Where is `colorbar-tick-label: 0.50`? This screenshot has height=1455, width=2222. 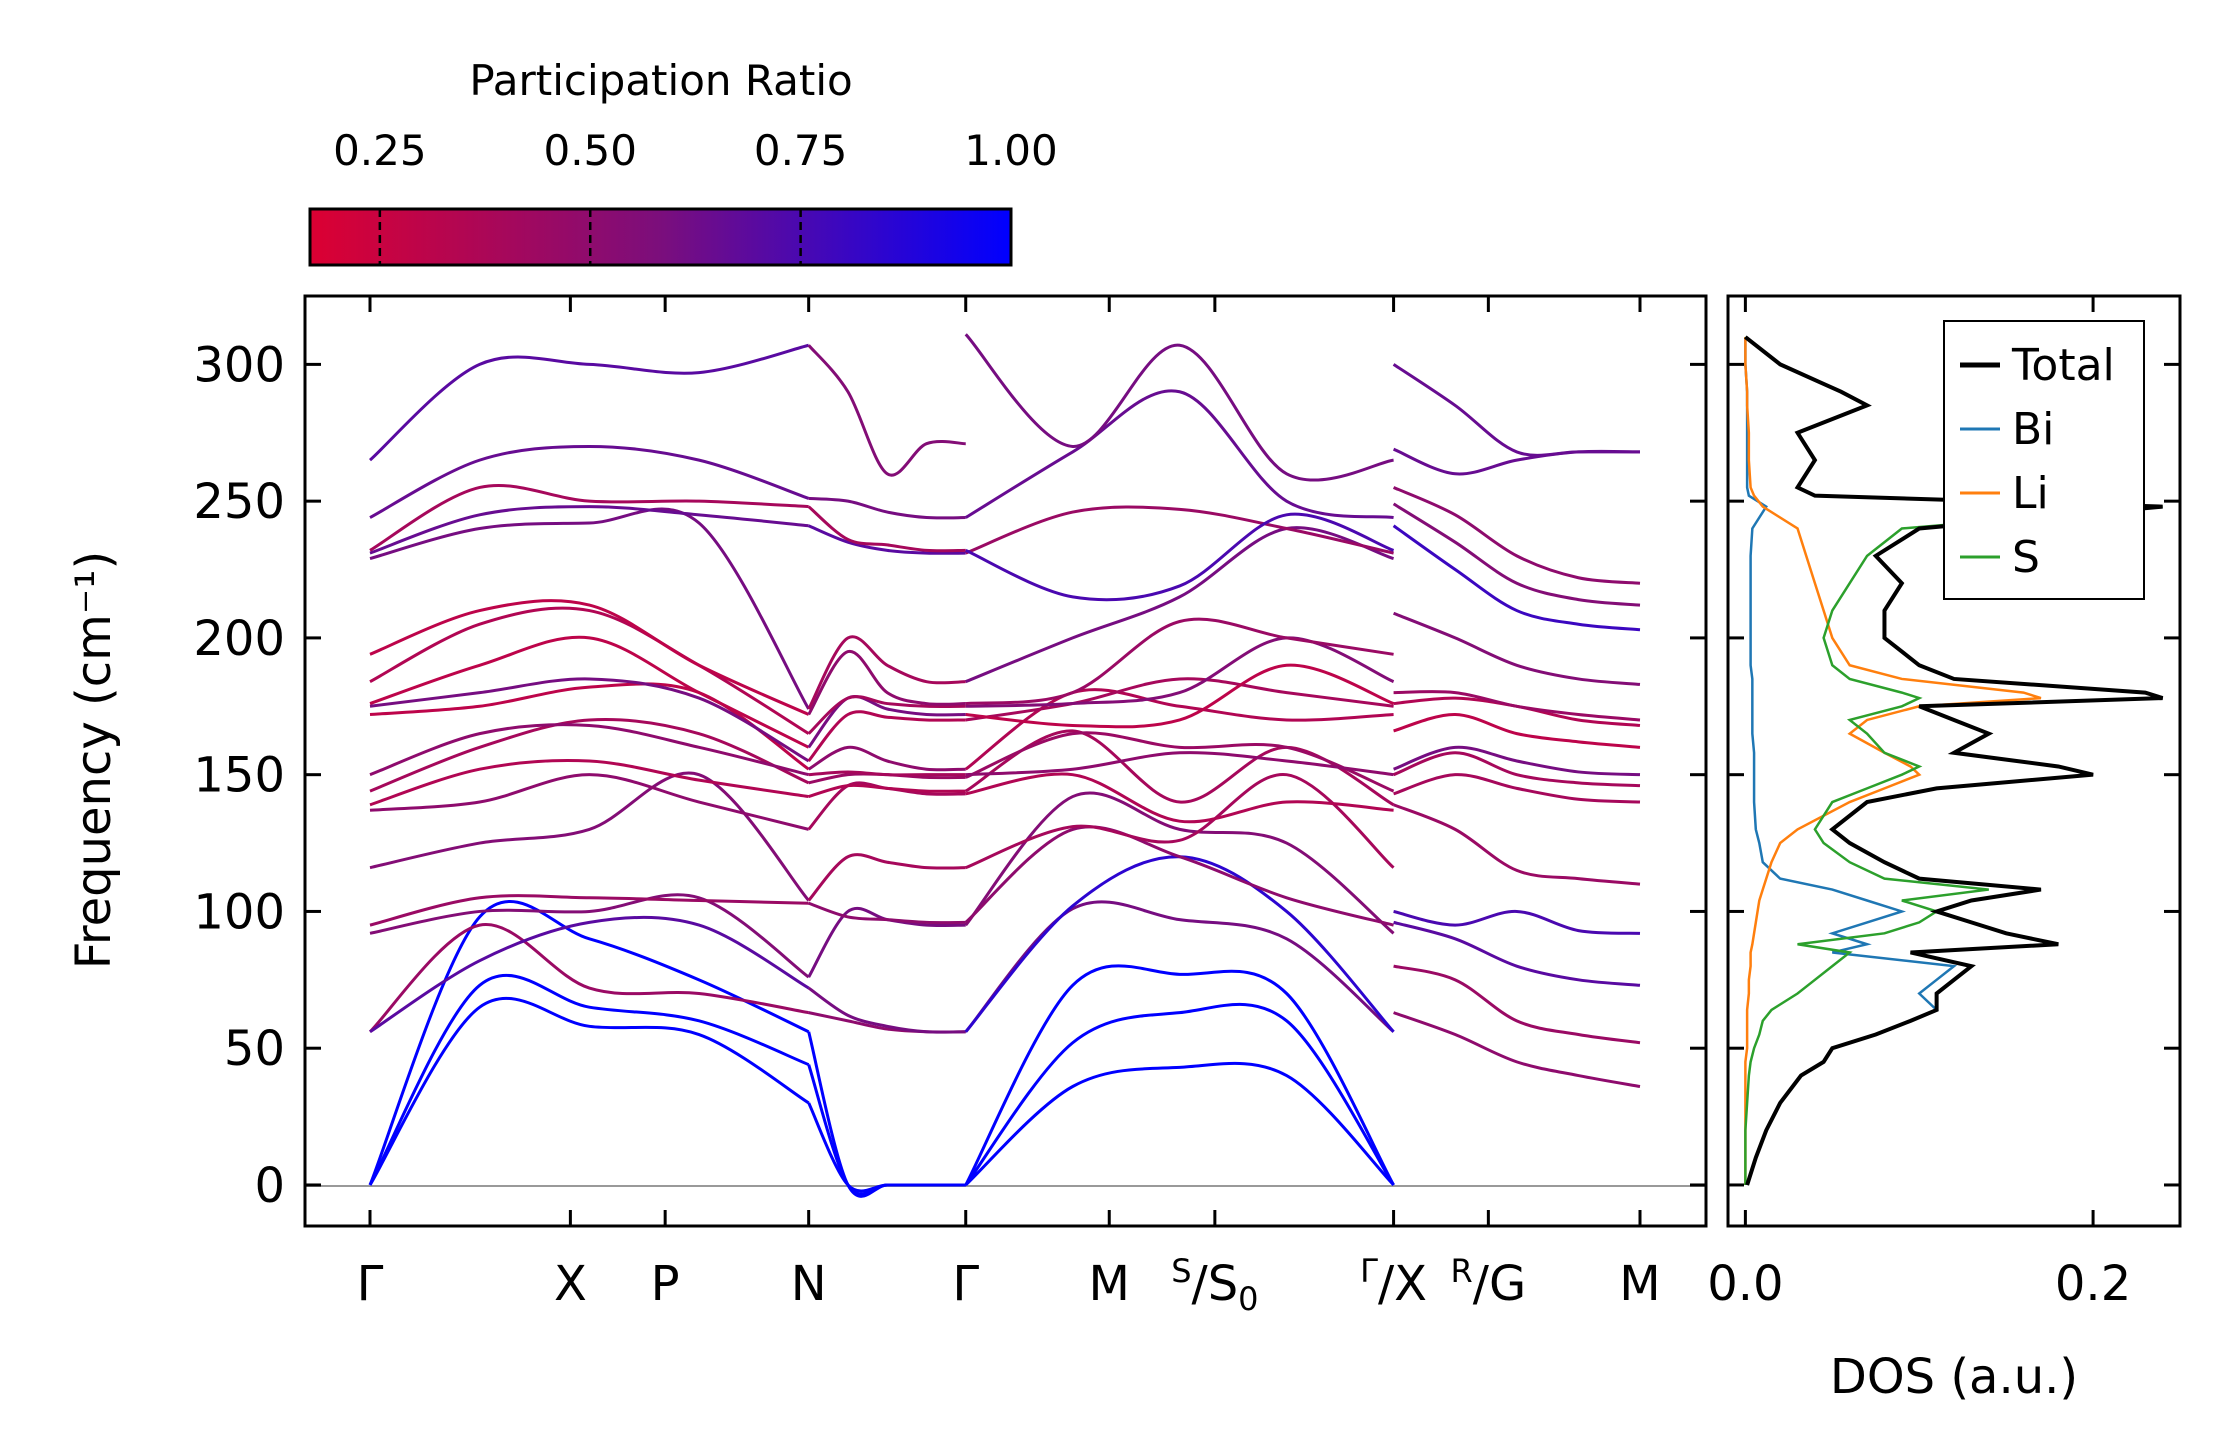 colorbar-tick-label: 0.50 is located at coordinates (590, 150).